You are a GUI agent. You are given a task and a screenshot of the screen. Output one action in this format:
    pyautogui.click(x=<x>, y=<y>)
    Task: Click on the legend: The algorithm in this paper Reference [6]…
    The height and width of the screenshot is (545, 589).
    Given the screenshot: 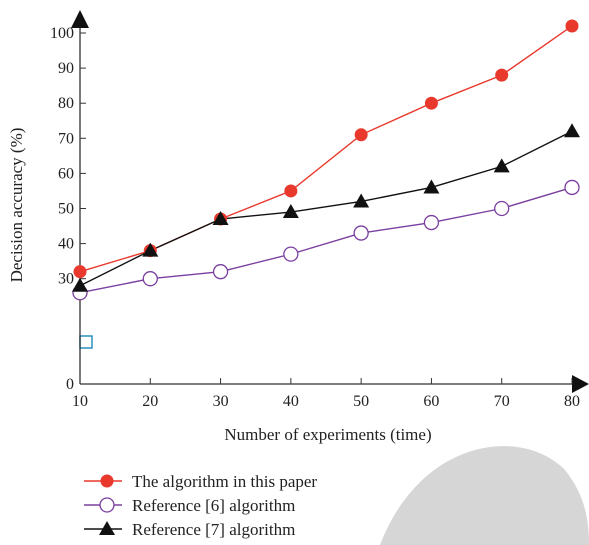 What is the action you would take?
    pyautogui.click(x=200, y=505)
    